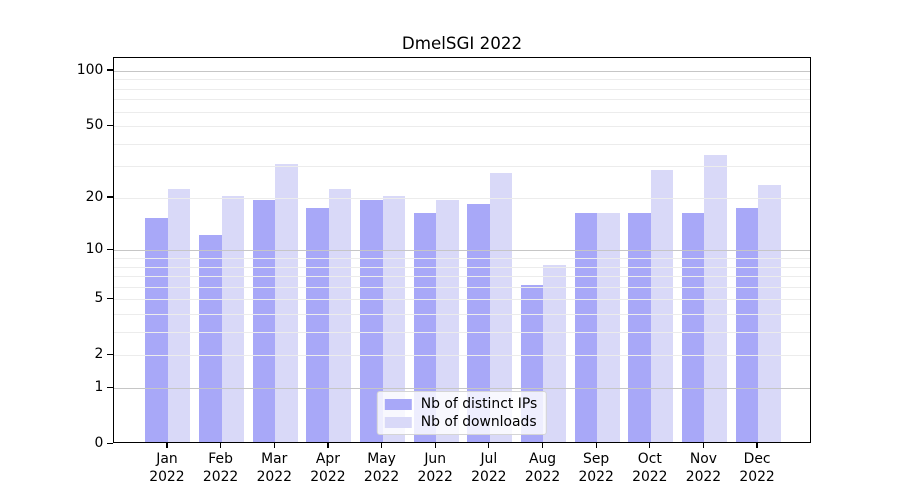  I want to click on bar-downloads-nov, so click(715, 298).